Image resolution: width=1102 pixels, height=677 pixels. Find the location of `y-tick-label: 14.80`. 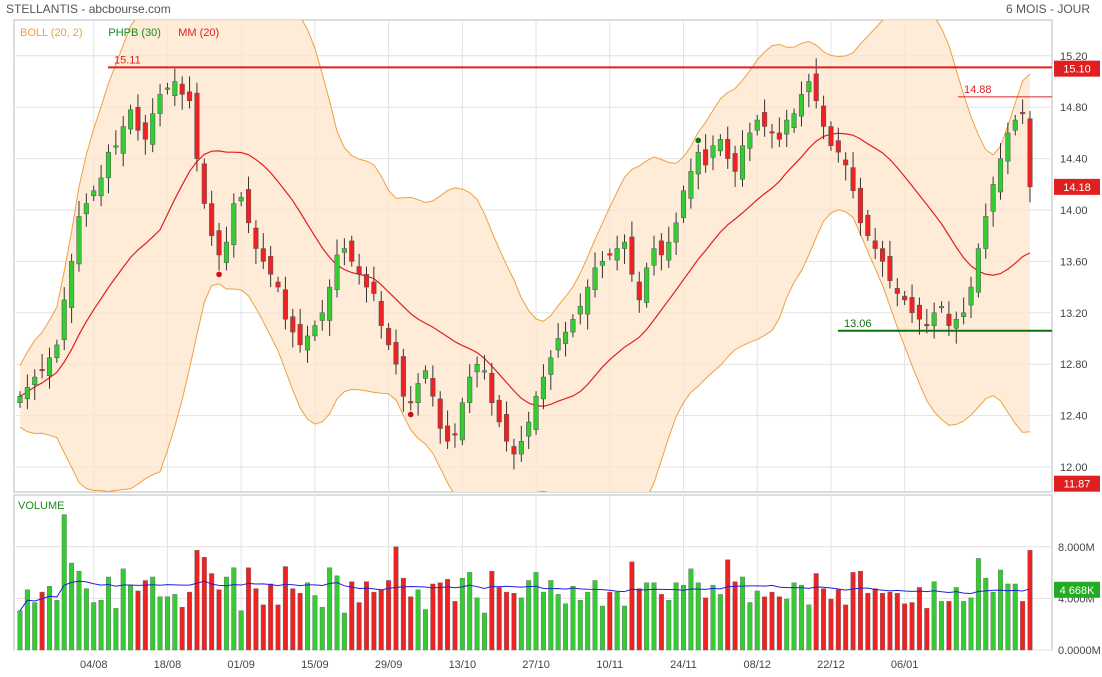

y-tick-label: 14.80 is located at coordinates (1074, 108).